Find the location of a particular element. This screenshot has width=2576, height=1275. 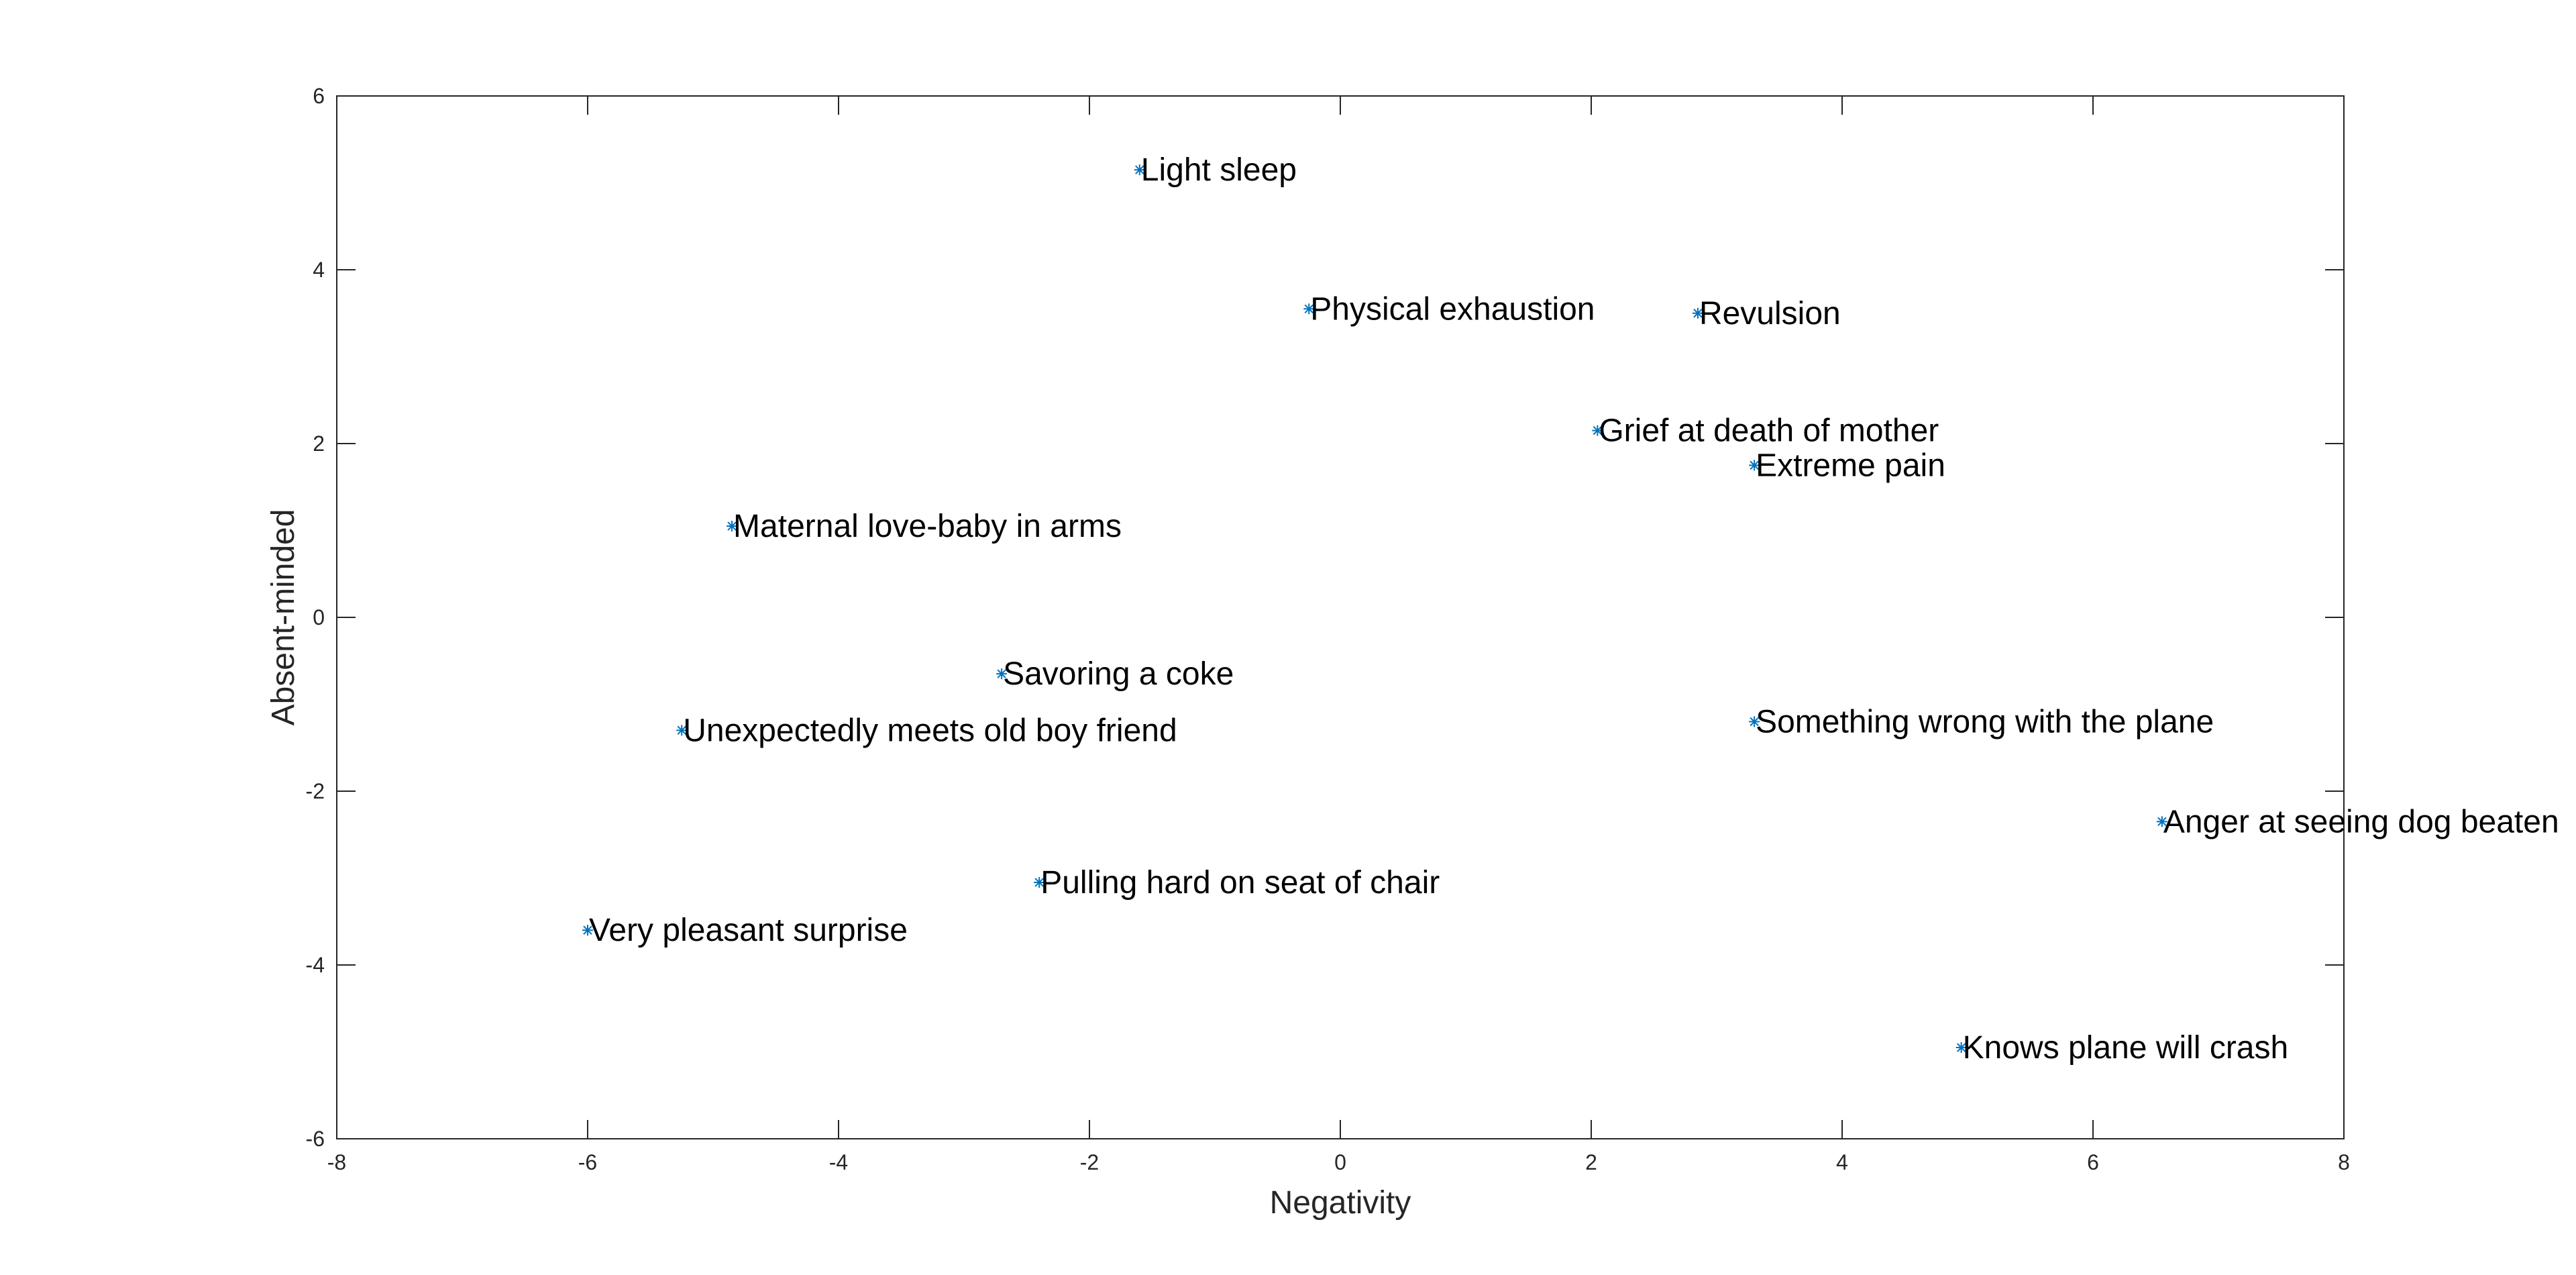

data-point: Light sleep is located at coordinates (1215, 170).